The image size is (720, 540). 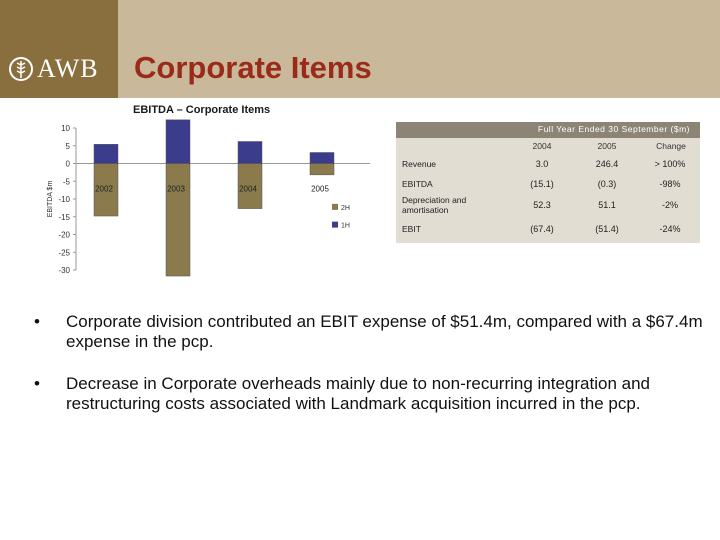 What do you see at coordinates (64, 199) in the screenshot?
I see `y-tick-label: -10` at bounding box center [64, 199].